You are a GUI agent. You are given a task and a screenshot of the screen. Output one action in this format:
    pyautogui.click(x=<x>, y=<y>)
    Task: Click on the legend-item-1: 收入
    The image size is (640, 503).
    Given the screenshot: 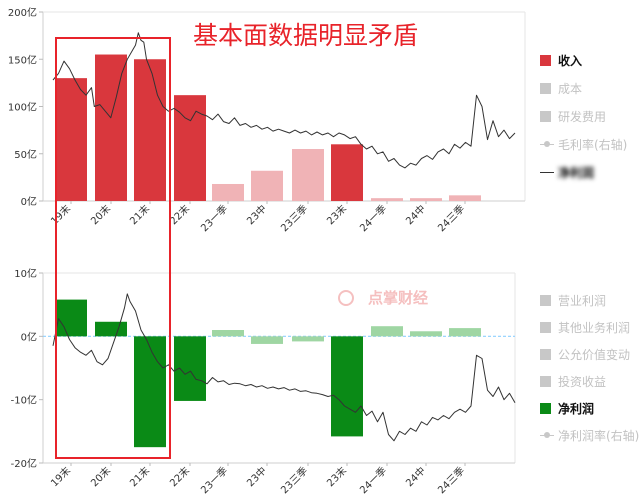 What is the action you would take?
    pyautogui.click(x=561, y=60)
    